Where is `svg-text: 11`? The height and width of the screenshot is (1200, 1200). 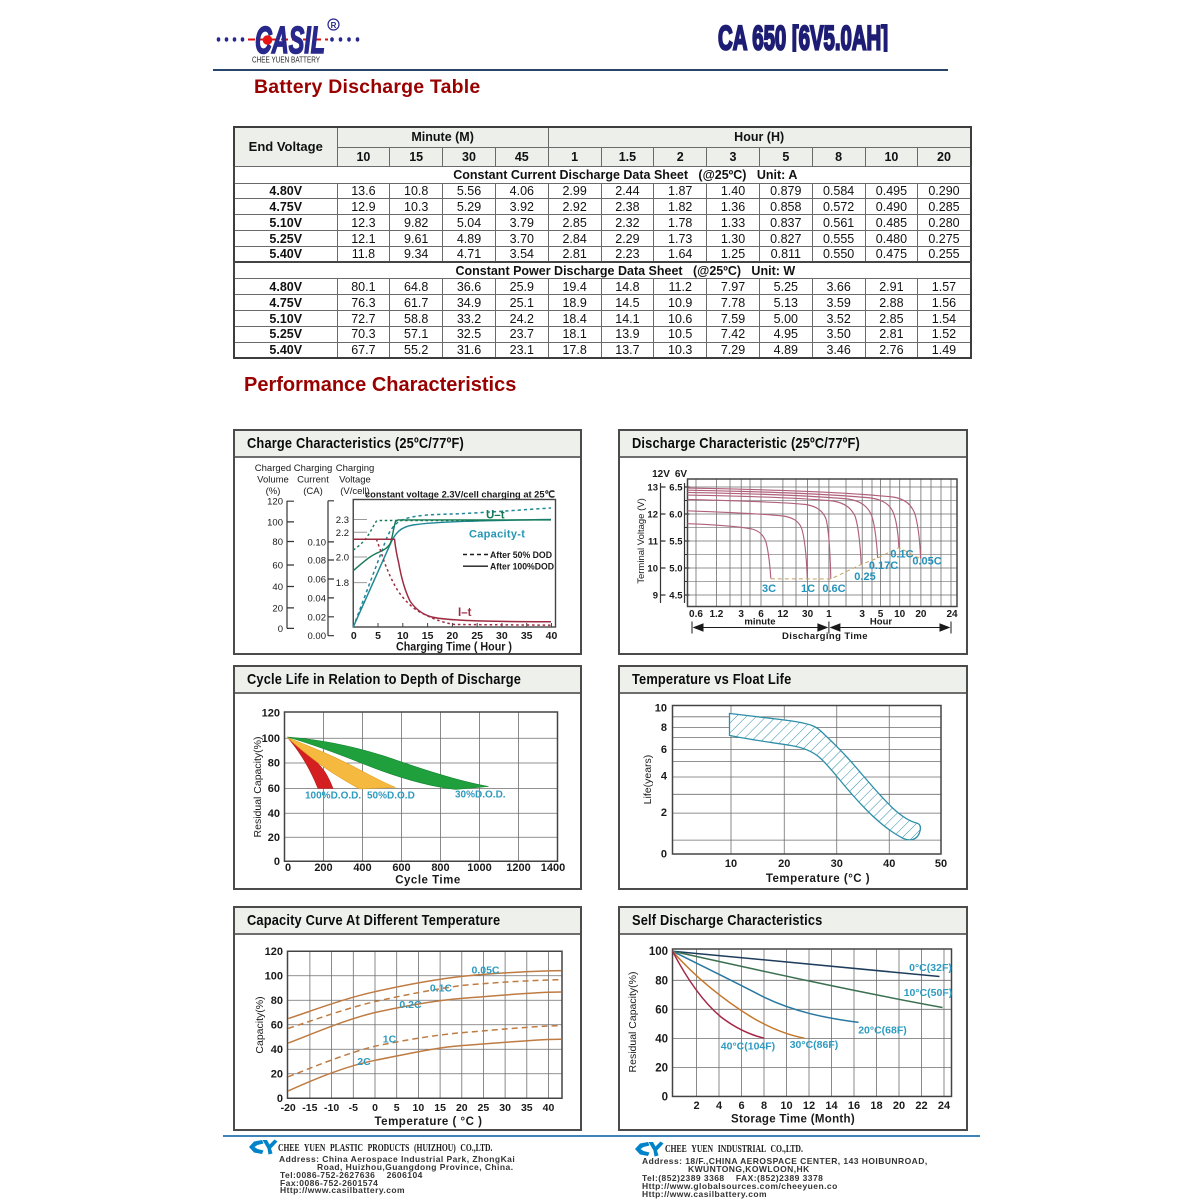 svg-text: 11 is located at coordinates (653, 541).